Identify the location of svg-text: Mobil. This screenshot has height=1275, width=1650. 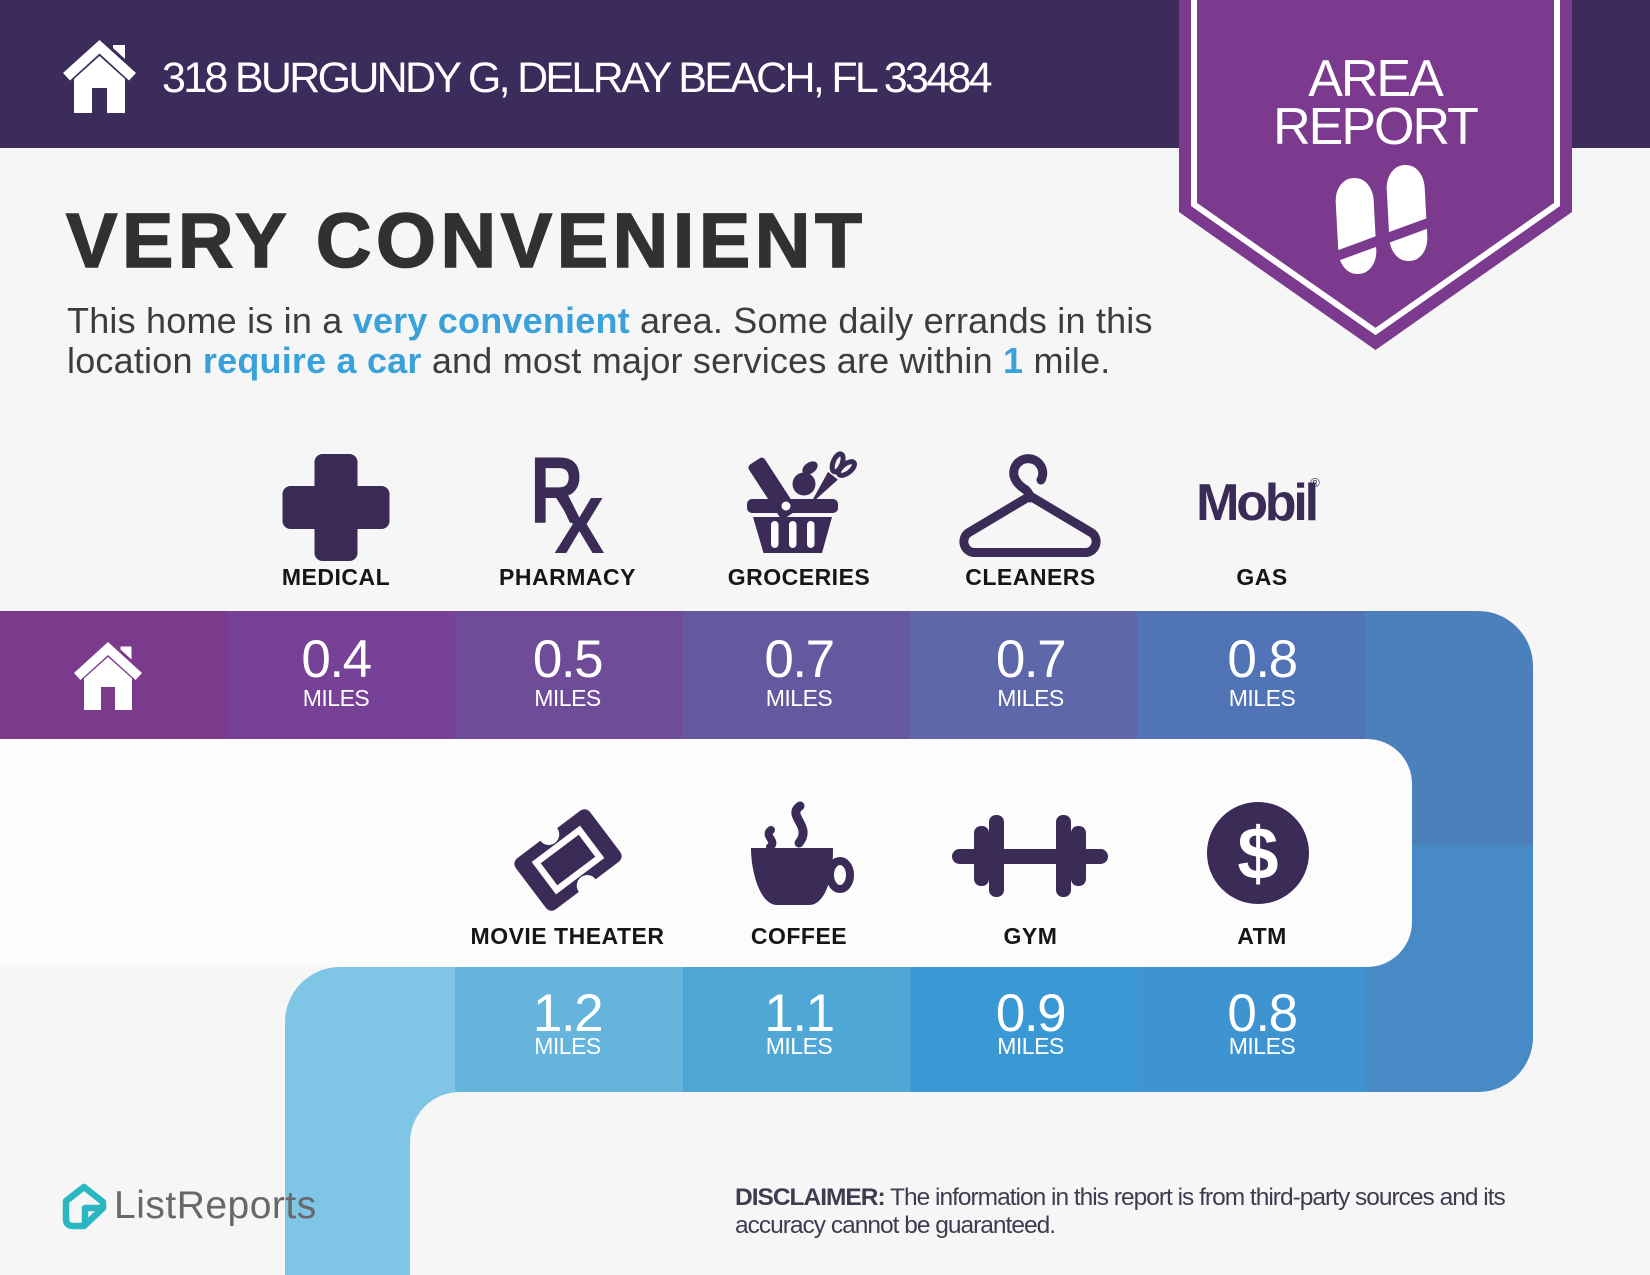
(1256, 503).